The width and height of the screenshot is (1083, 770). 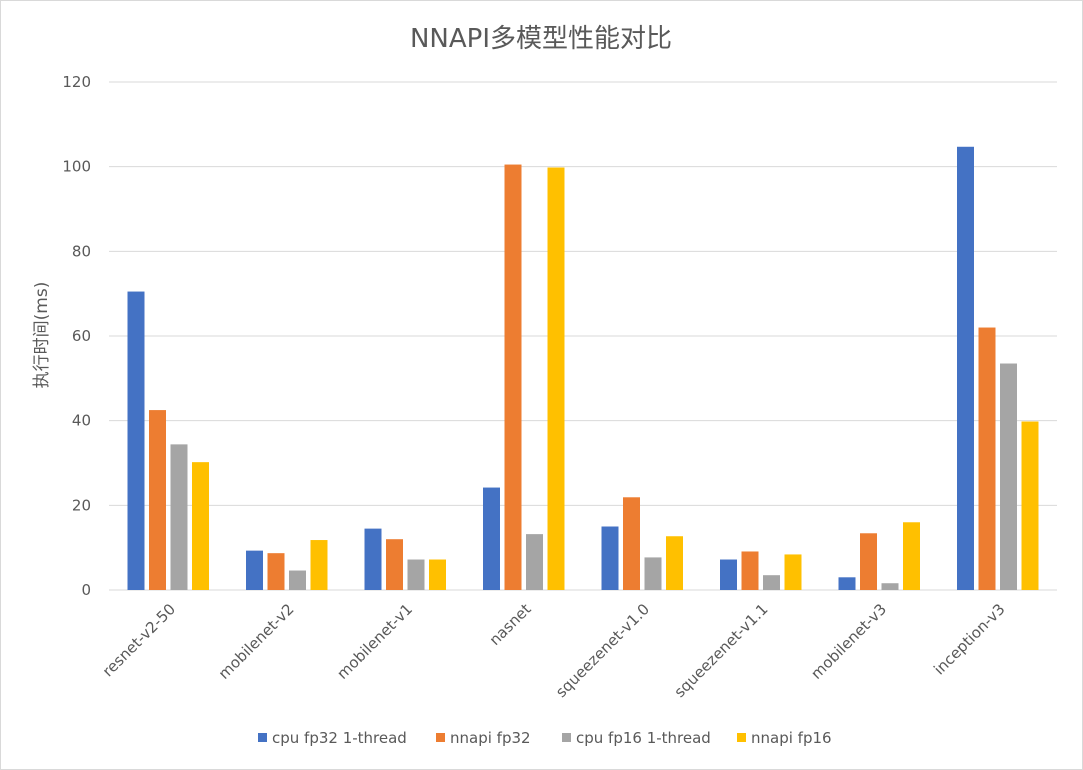 I want to click on y-axis-label: 执行时间(ms), so click(x=42, y=335).